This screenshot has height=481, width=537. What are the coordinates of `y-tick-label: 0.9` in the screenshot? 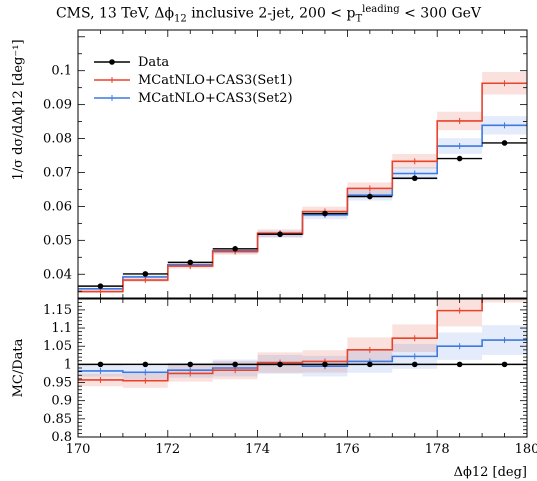 It's located at (61, 401).